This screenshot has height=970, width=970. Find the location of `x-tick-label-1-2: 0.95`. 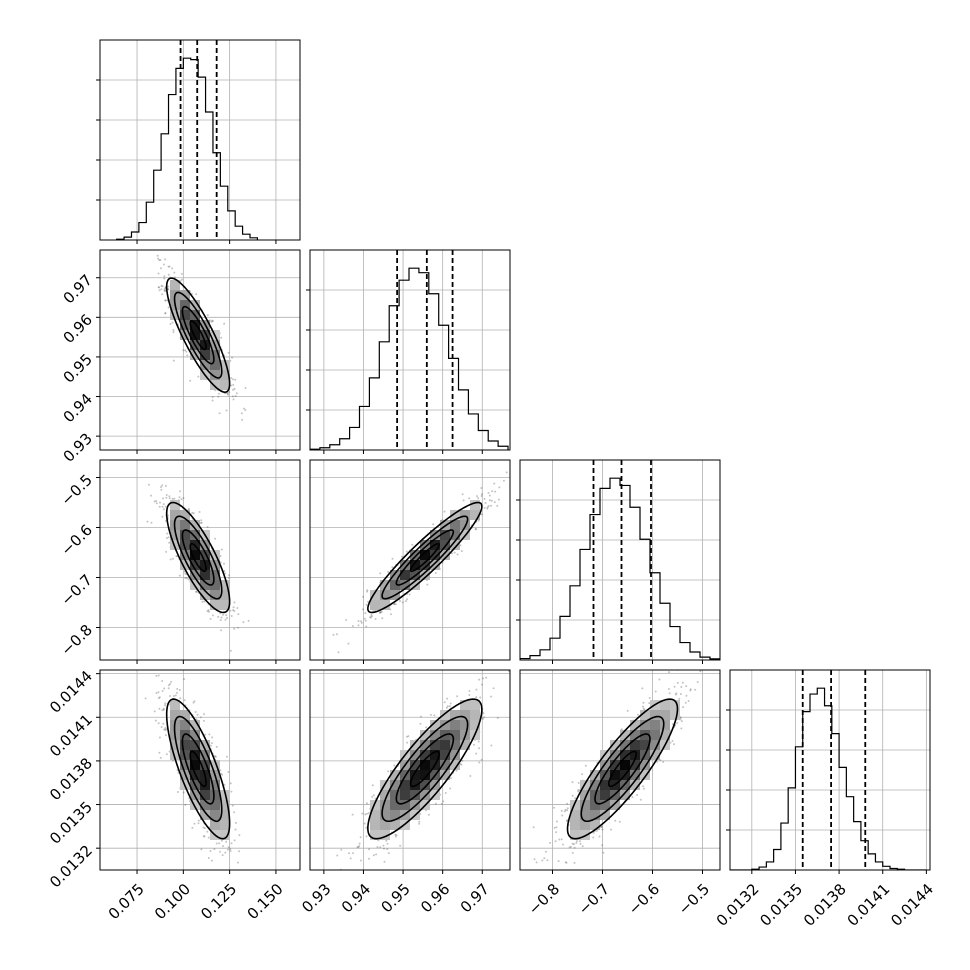

x-tick-label-1-2: 0.95 is located at coordinates (395, 898).